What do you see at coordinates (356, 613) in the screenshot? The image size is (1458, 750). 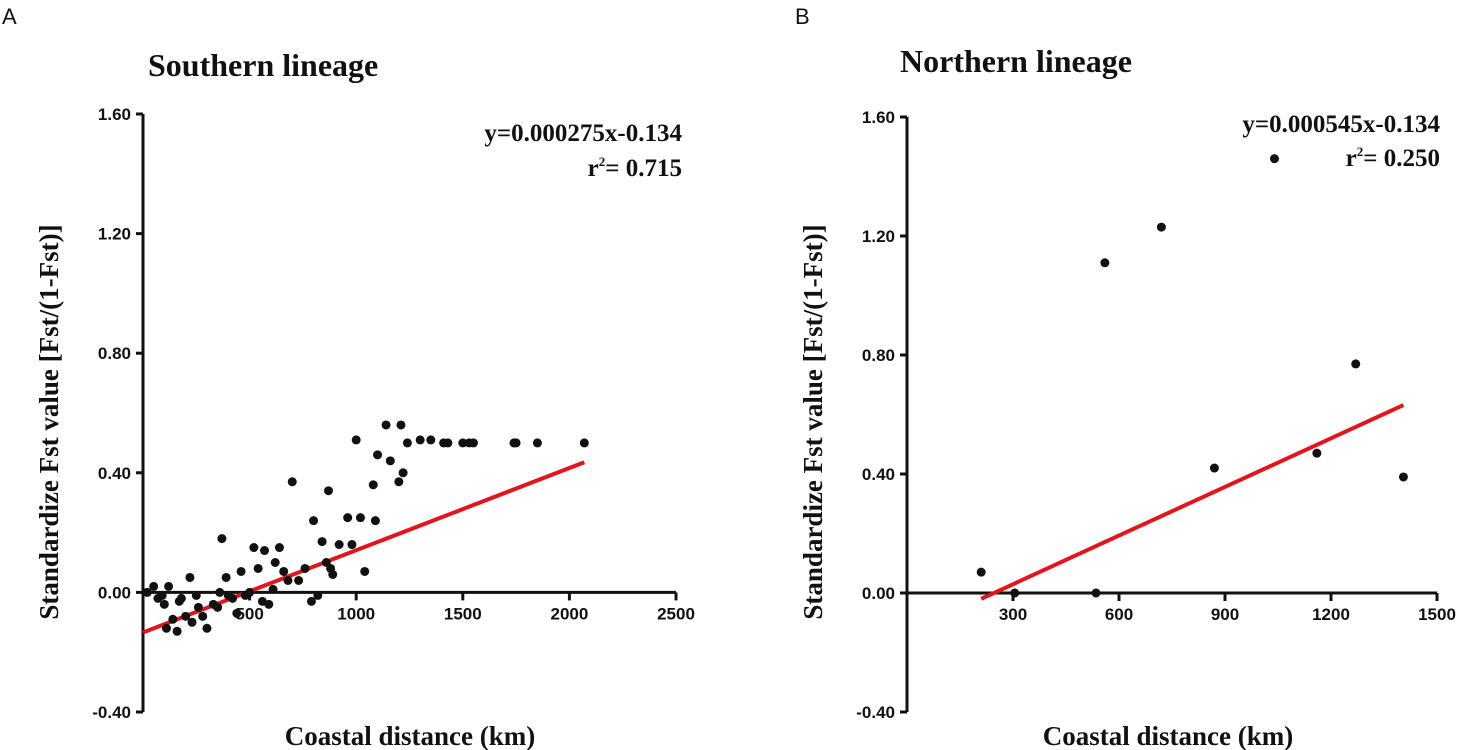 I see `panel-a-x-tick-label: 1000` at bounding box center [356, 613].